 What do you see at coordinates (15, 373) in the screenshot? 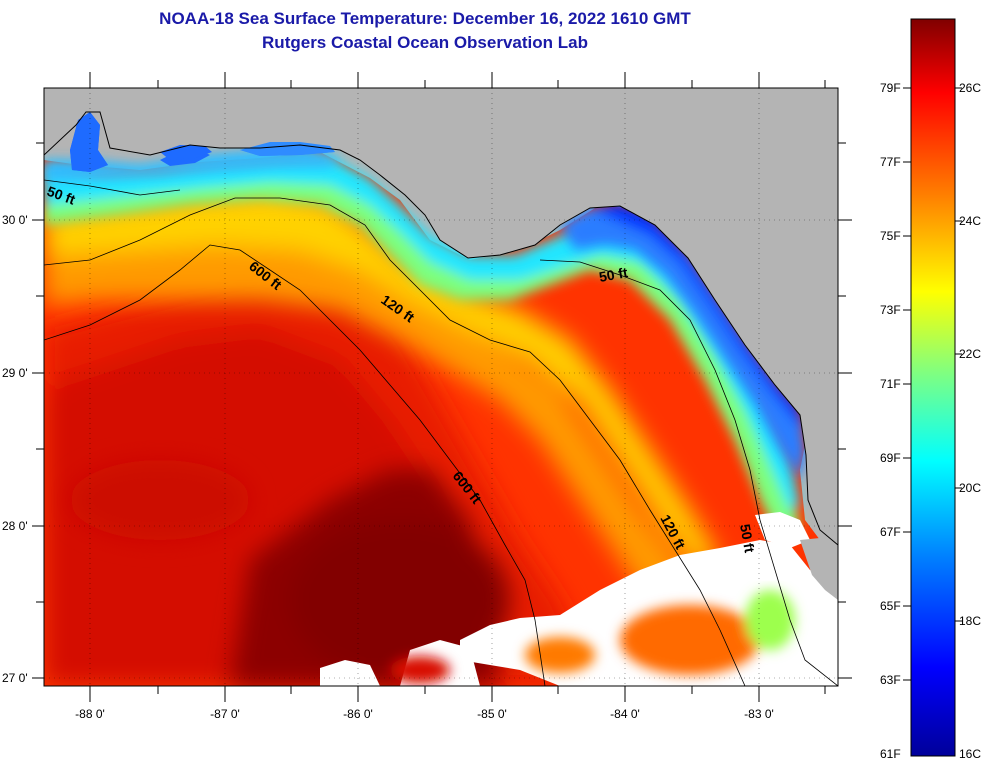
I see `lat-label-29: 29 0'` at bounding box center [15, 373].